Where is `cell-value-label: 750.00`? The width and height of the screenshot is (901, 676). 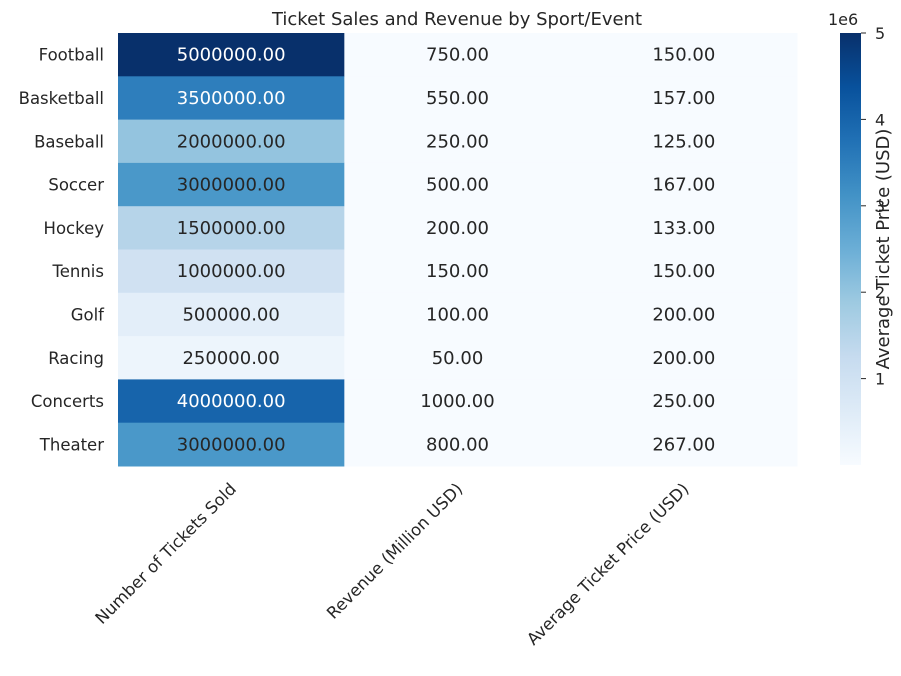 cell-value-label: 750.00 is located at coordinates (457, 55).